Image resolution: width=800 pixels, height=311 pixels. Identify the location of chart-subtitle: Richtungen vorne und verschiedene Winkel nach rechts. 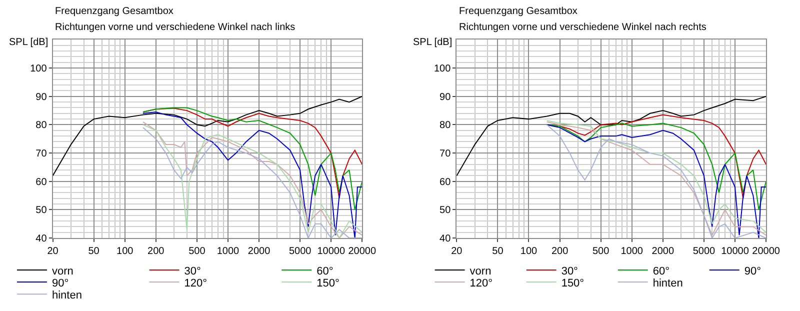
(582, 27).